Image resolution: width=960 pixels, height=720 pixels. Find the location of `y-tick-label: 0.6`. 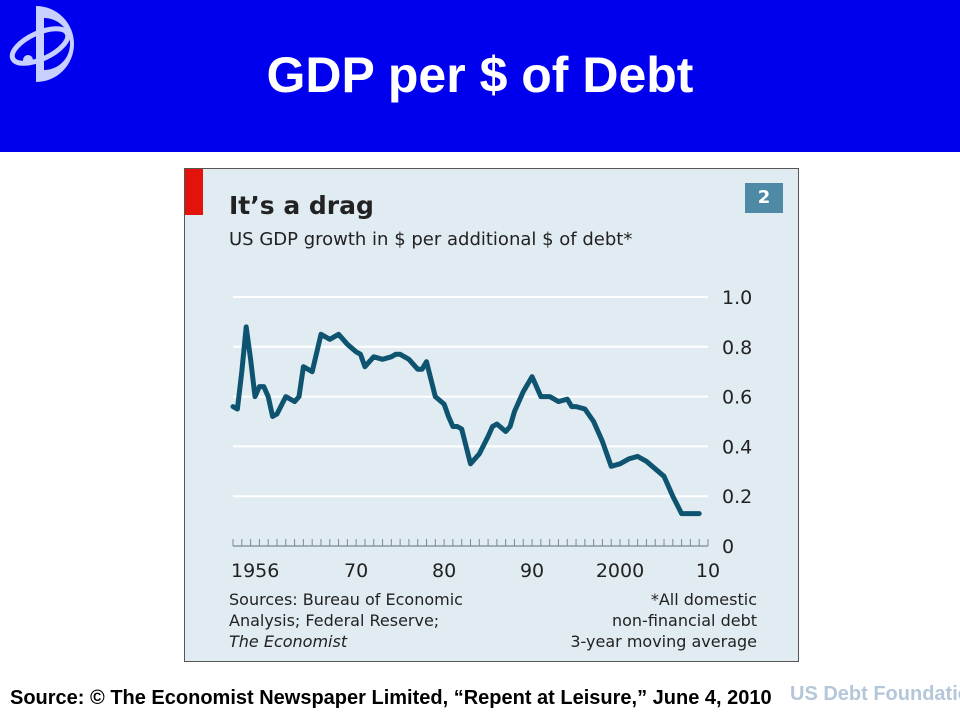

y-tick-label: 0.6 is located at coordinates (737, 398).